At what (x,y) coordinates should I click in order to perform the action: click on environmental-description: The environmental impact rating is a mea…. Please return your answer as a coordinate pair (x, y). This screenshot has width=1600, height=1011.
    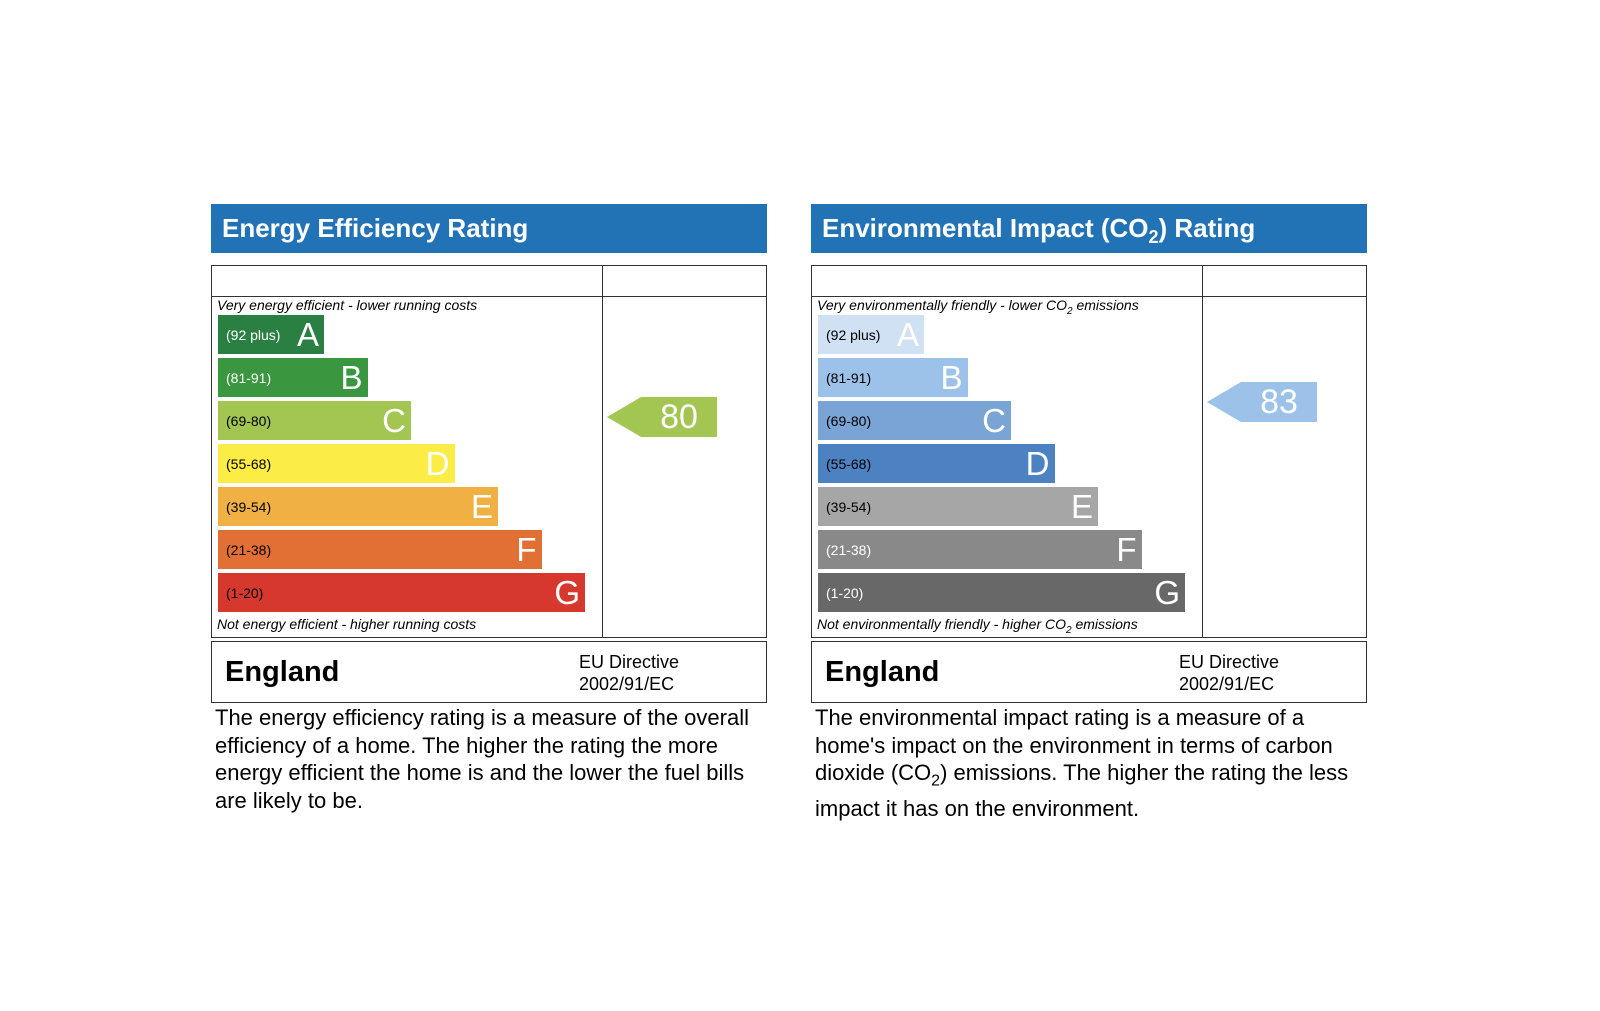
    Looking at the image, I should click on (1095, 763).